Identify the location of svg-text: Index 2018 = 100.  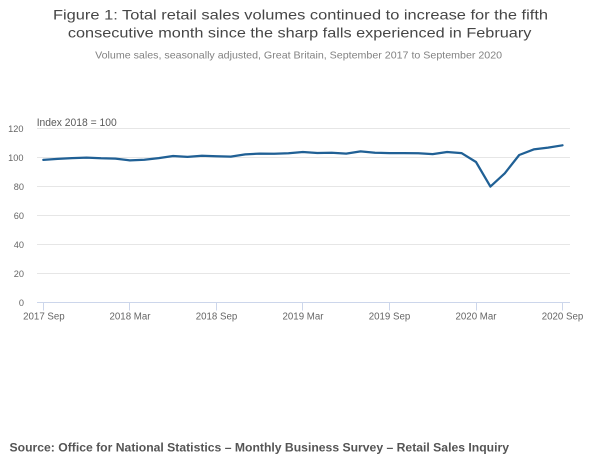
(77, 123).